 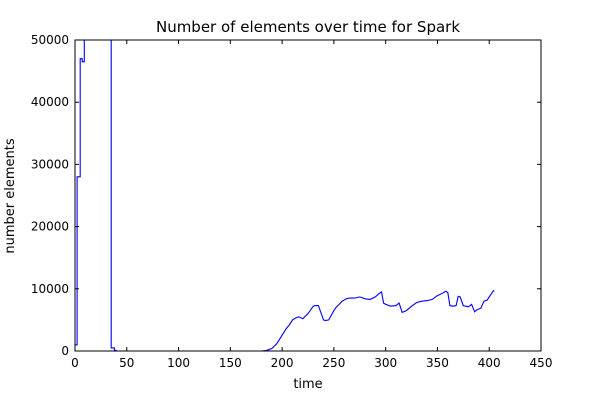 I want to click on y-tick-label: 50000, so click(x=50, y=40).